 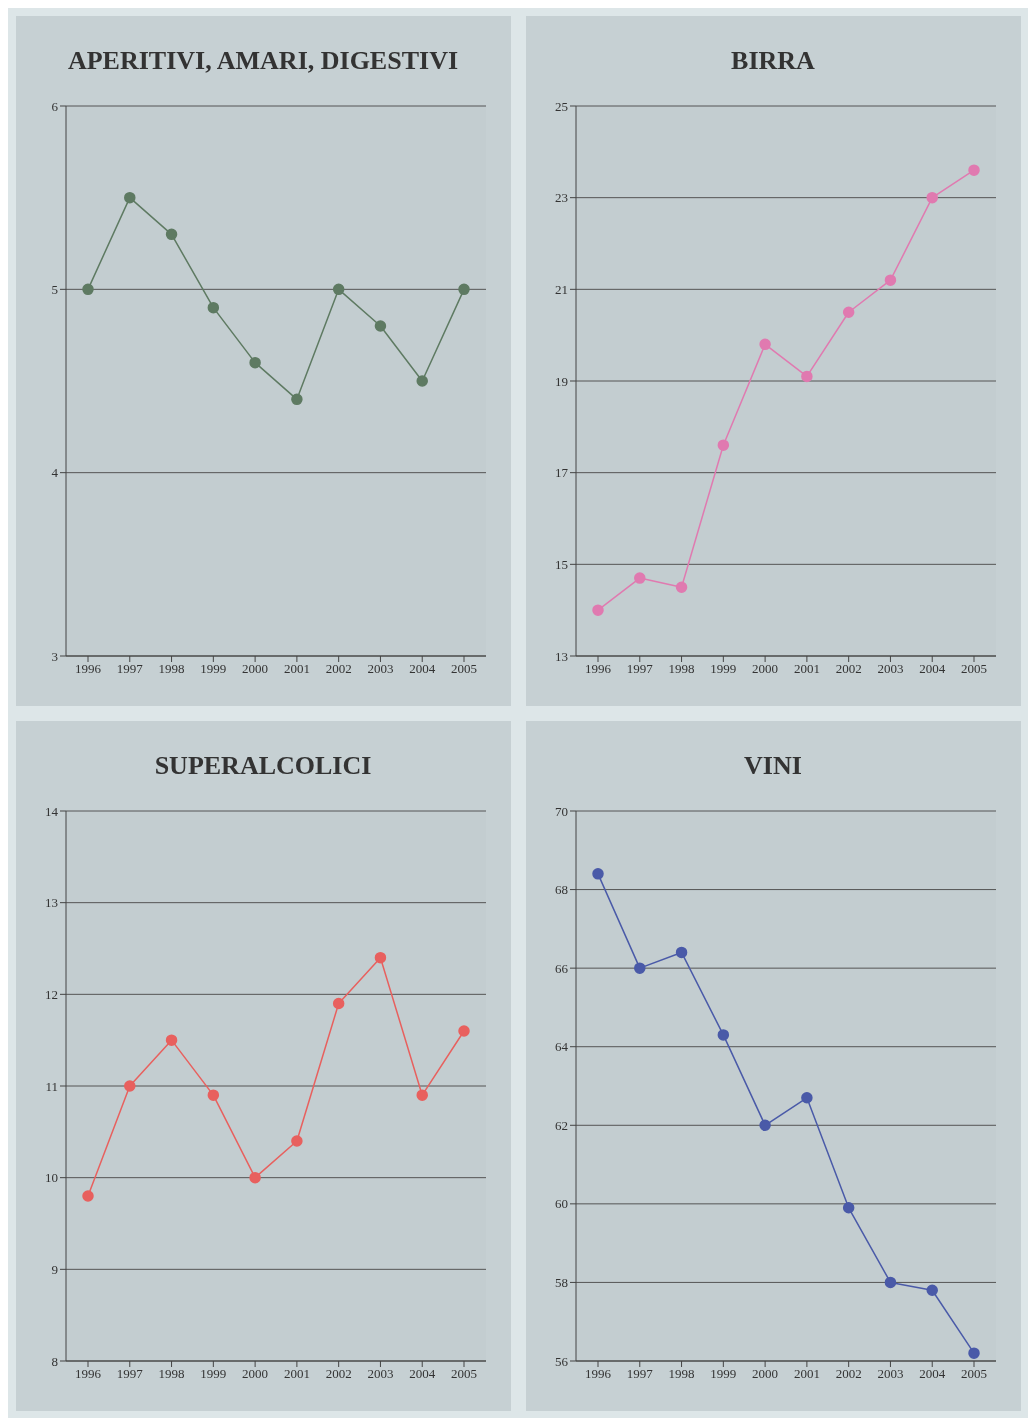 I want to click on y-tick-label: 10, so click(x=51, y=1177).